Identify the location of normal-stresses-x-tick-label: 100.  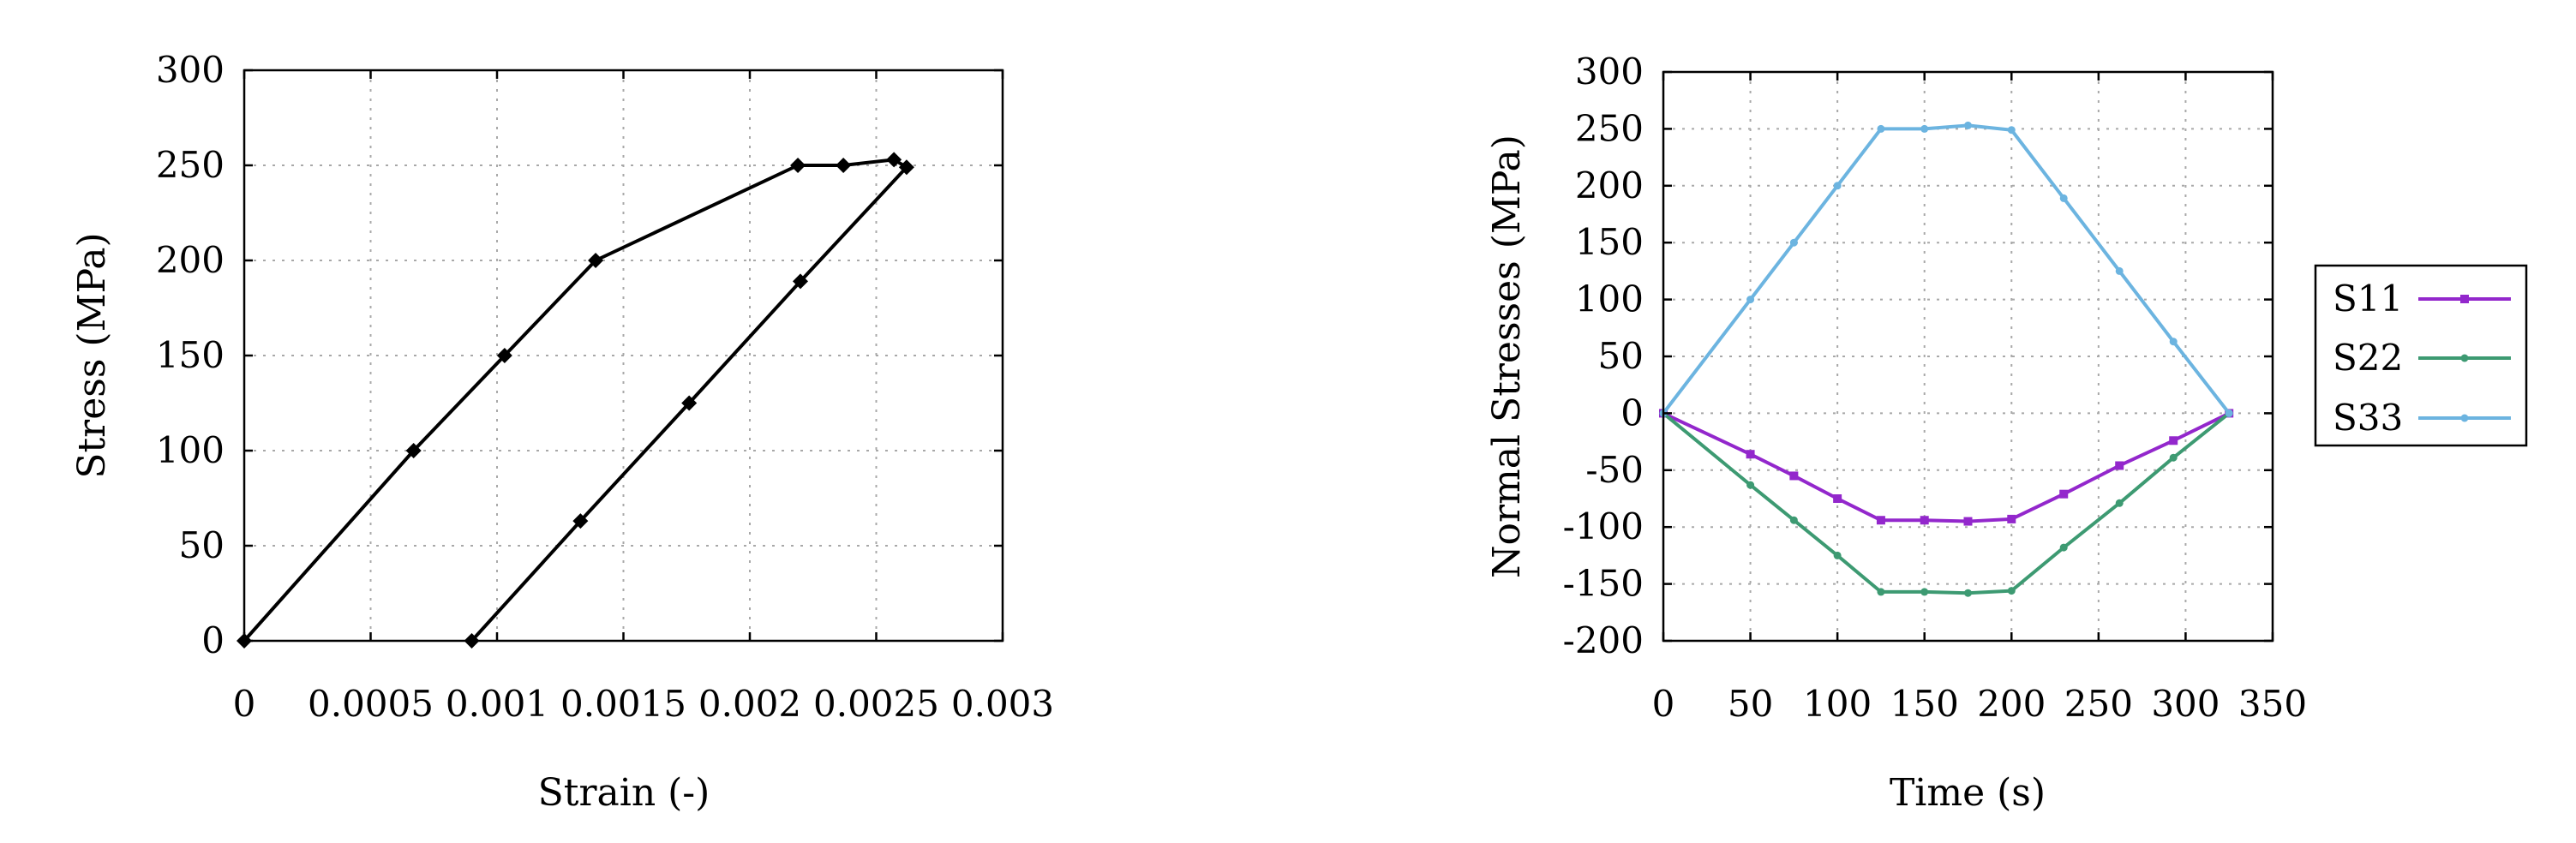
(1837, 704).